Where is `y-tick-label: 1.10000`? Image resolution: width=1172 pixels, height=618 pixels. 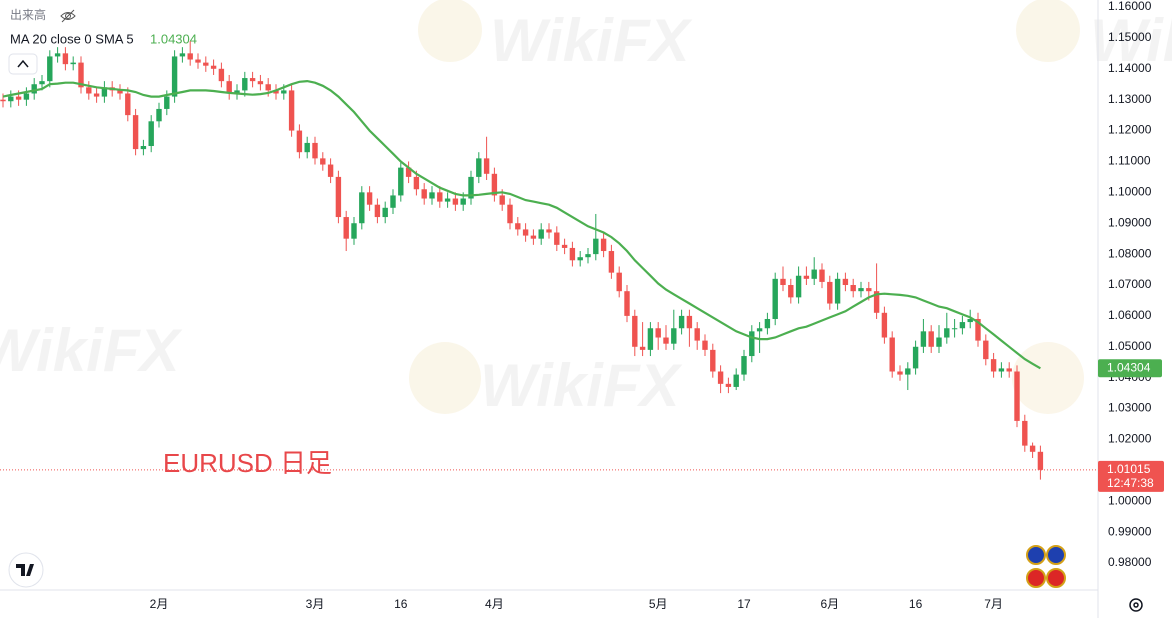
y-tick-label: 1.10000 is located at coordinates (1130, 192).